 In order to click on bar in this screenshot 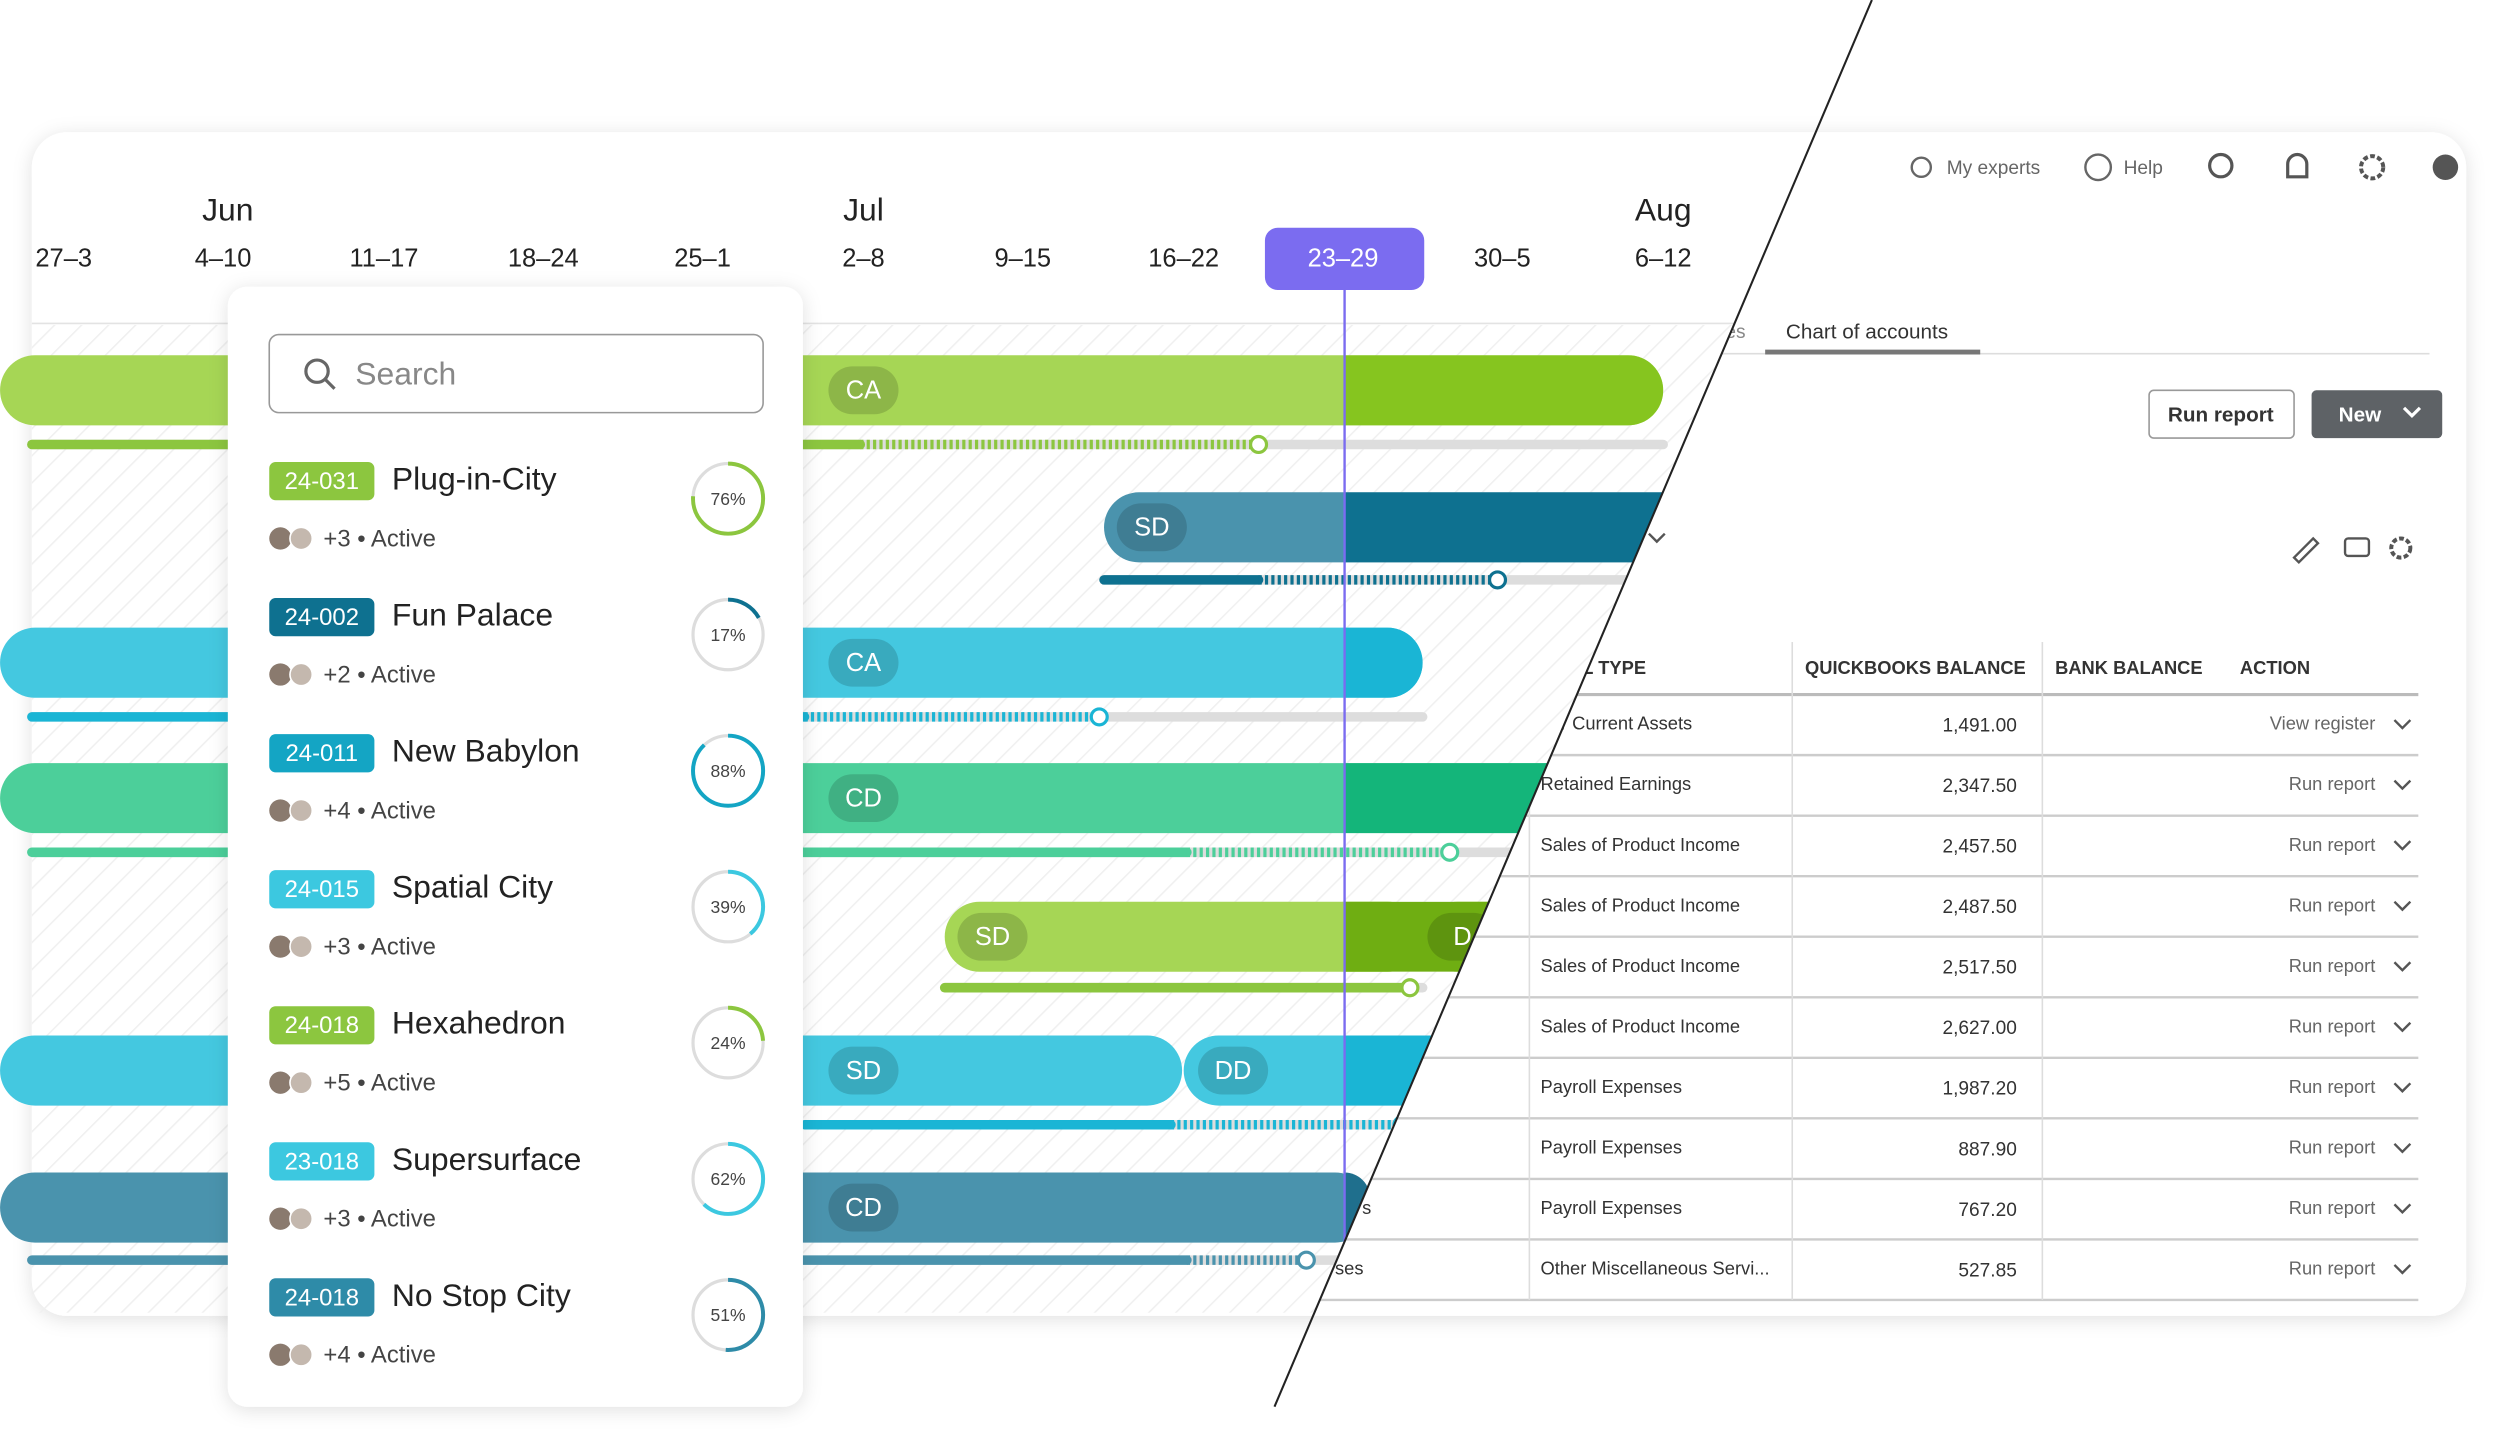, I will do `click(1183, 936)`.